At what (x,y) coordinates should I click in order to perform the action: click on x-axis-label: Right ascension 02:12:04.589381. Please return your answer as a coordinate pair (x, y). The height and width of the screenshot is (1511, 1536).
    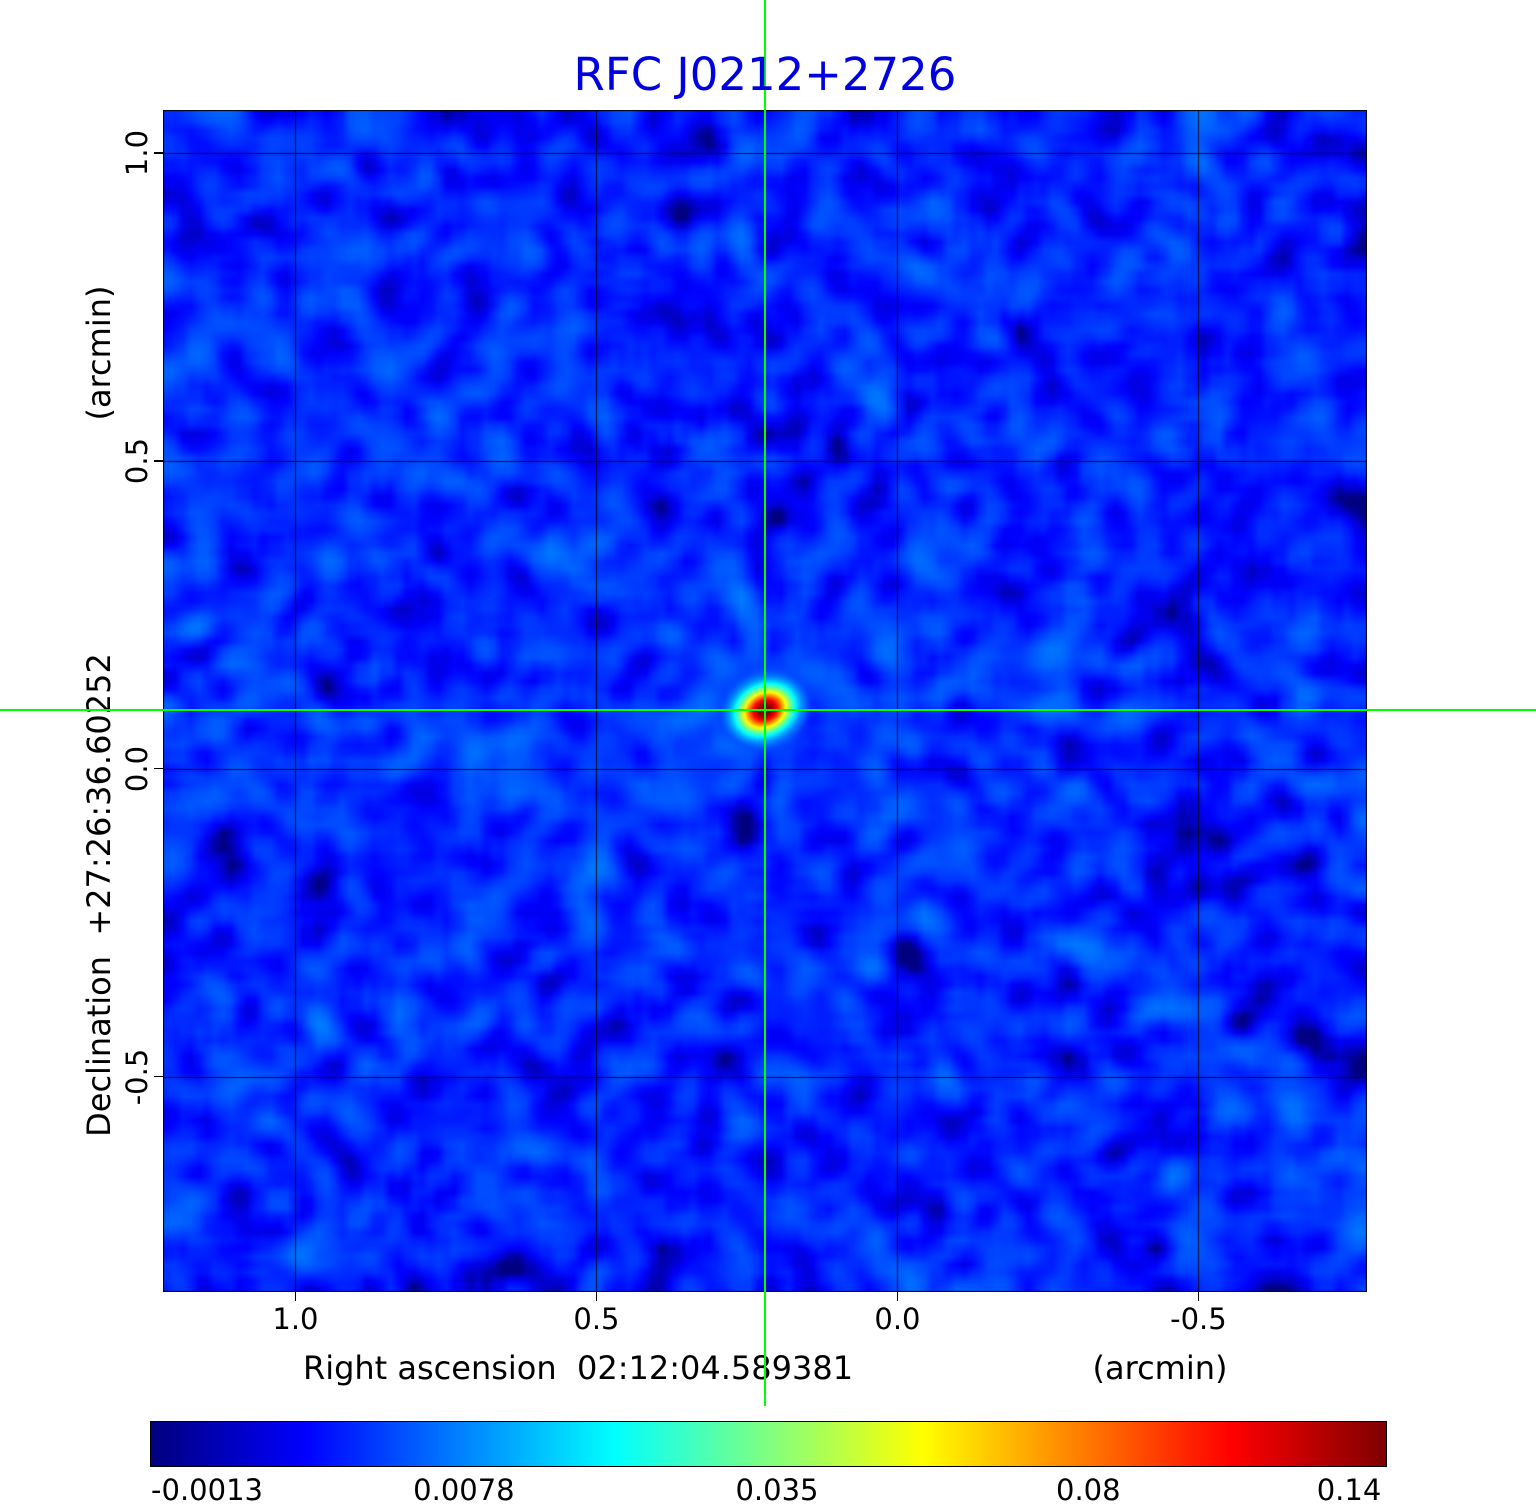
    Looking at the image, I should click on (578, 1368).